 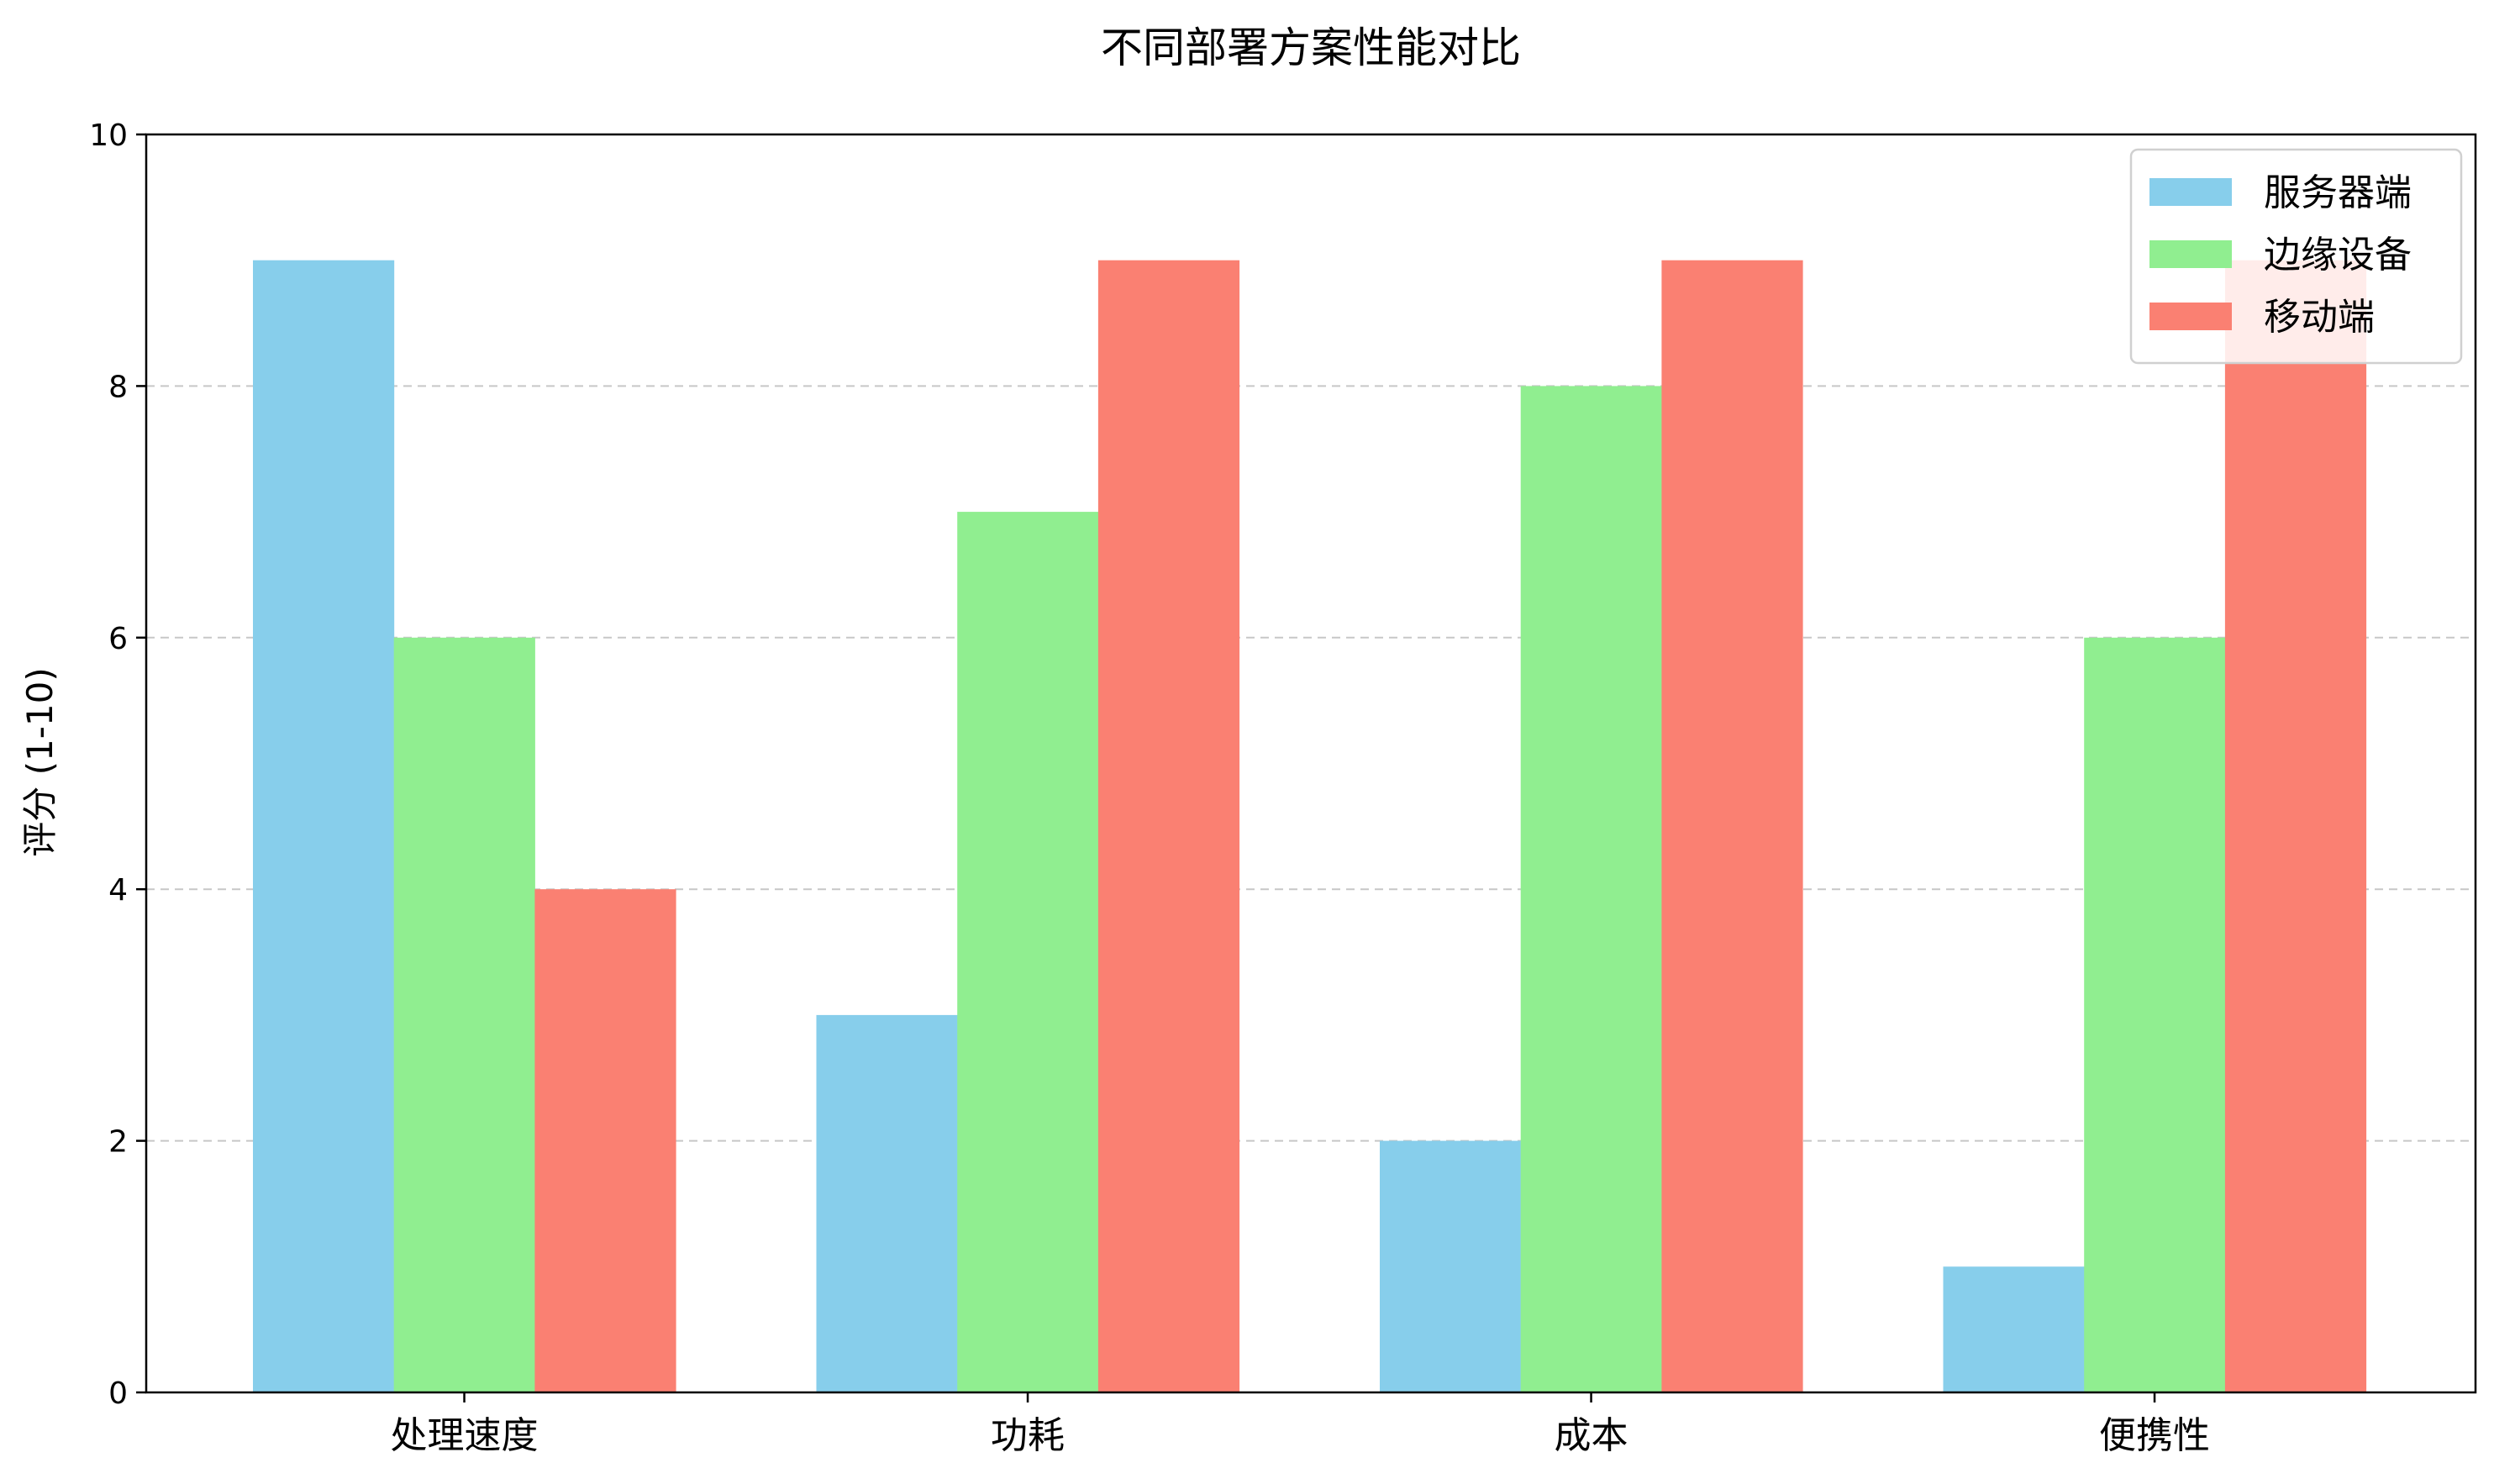 I want to click on y-tick-label: 8, so click(x=118, y=387).